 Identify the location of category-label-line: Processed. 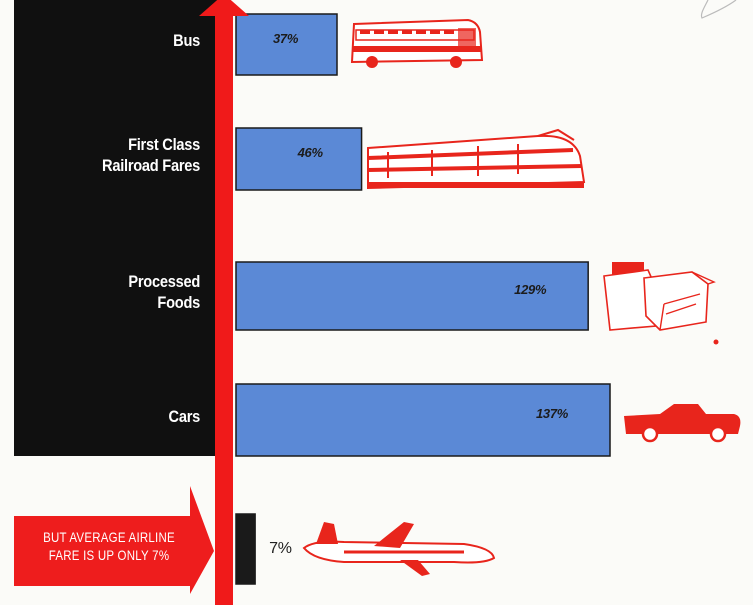
(164, 281).